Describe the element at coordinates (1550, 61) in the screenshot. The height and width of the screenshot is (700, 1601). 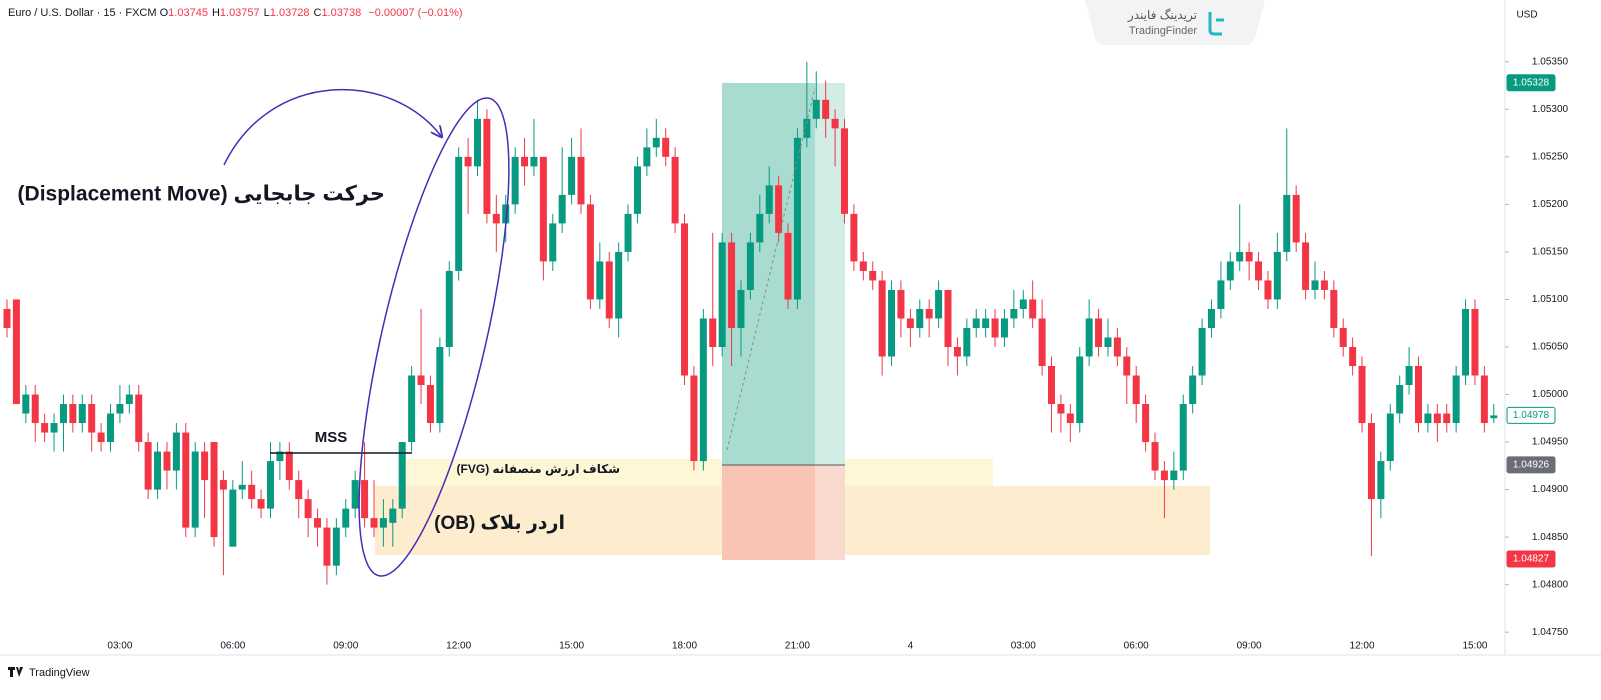
I see `y-tick-label: 1.05350` at that location.